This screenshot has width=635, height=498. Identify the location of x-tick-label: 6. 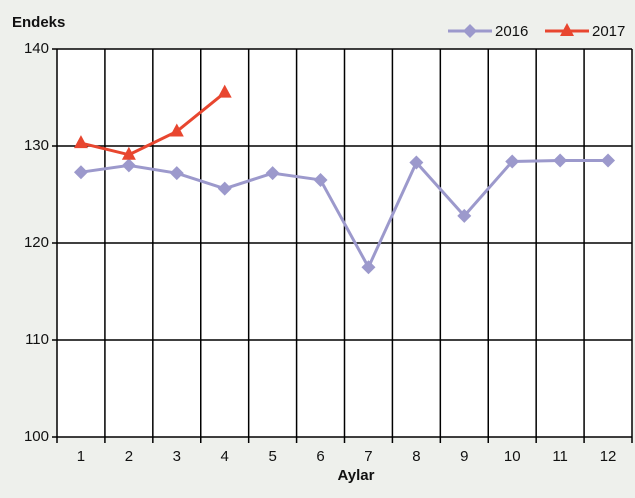
(320, 456).